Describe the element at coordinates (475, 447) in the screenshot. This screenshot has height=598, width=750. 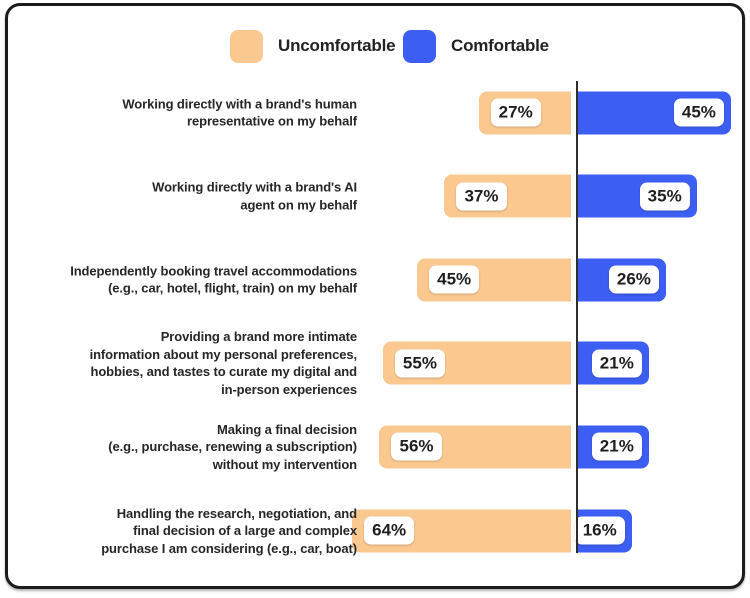
I see `uncomfortable-bar: 56%` at that location.